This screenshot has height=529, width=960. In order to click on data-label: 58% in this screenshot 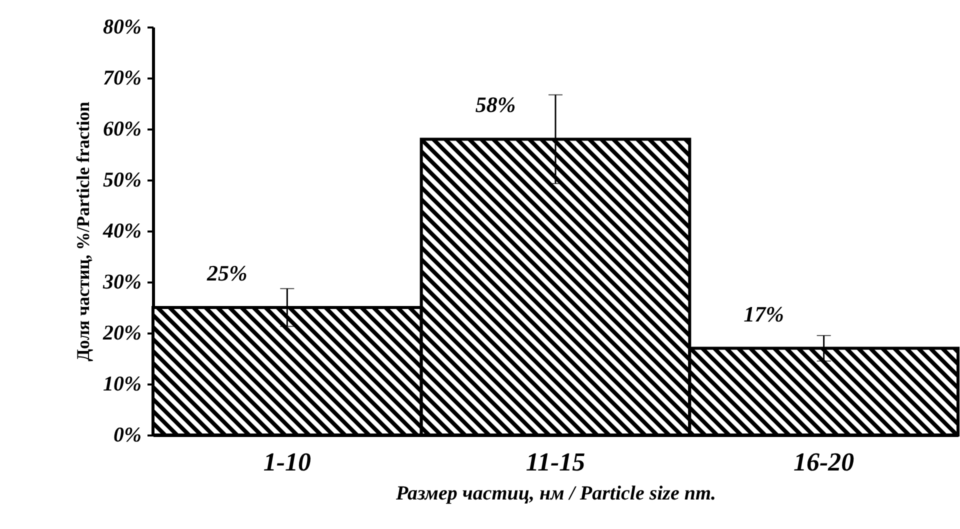, I will do `click(495, 105)`.